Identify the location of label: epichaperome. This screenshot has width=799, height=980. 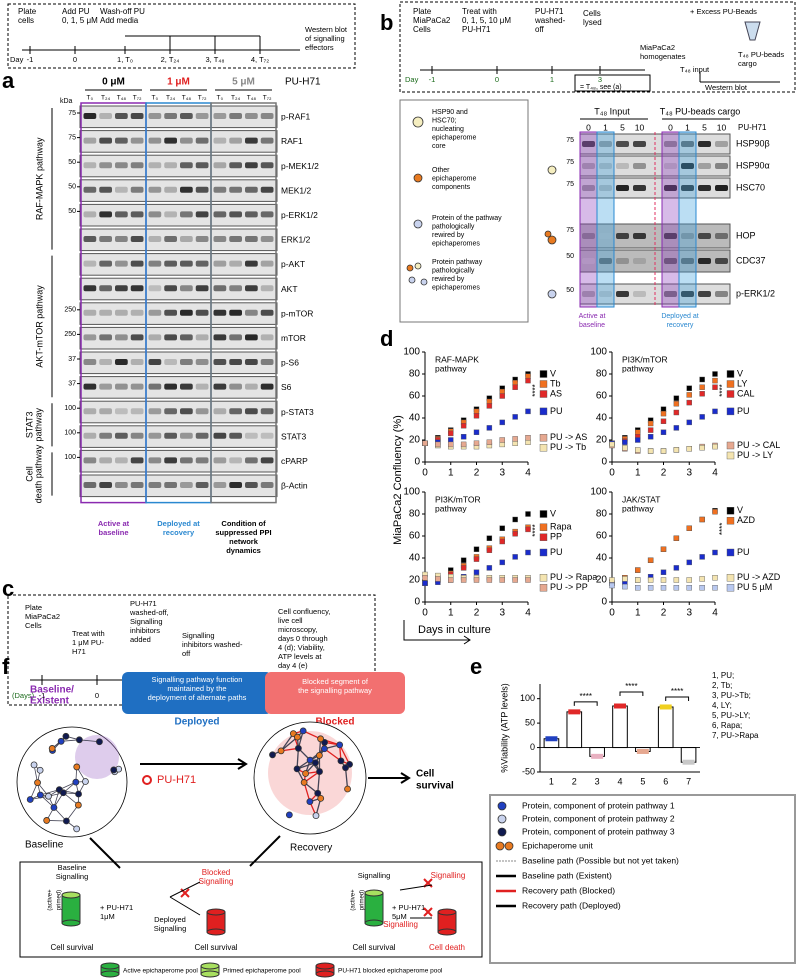
(454, 178).